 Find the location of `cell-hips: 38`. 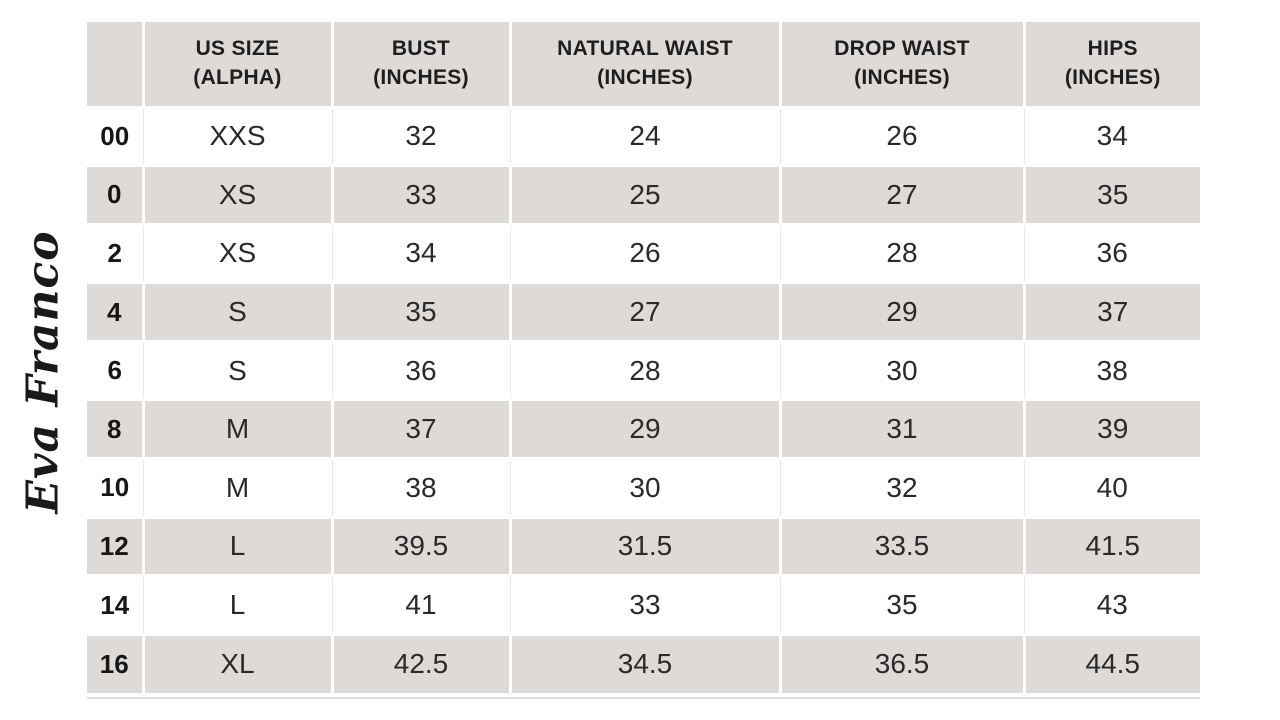

cell-hips: 38 is located at coordinates (1112, 370).